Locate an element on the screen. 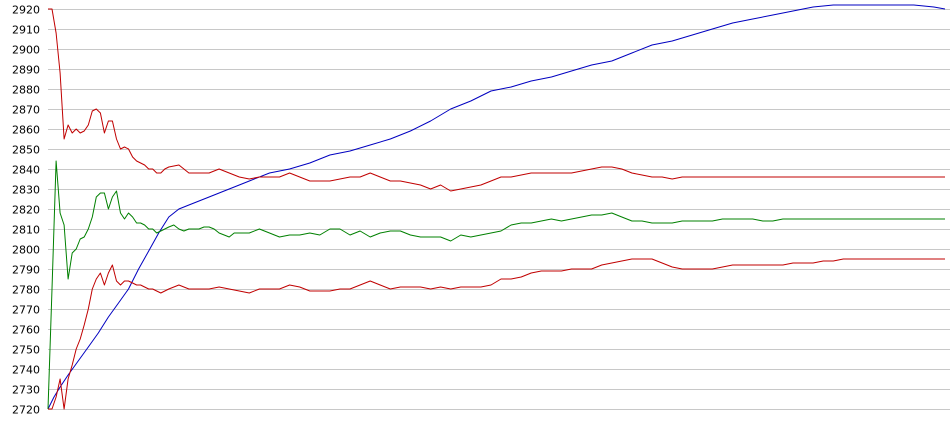  y-tick-label-2890: 2890 is located at coordinates (26, 70).